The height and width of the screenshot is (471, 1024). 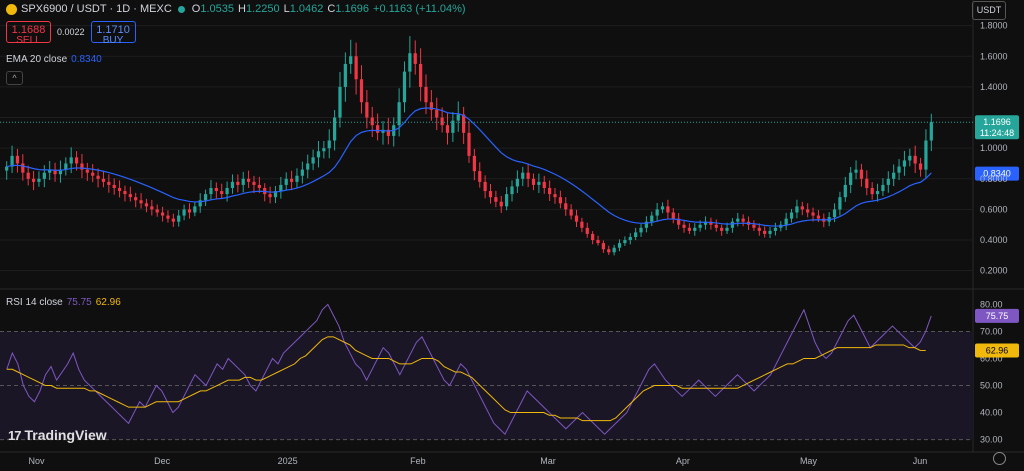 What do you see at coordinates (994, 271) in the screenshot?
I see `price-tick-label: 0.2000` at bounding box center [994, 271].